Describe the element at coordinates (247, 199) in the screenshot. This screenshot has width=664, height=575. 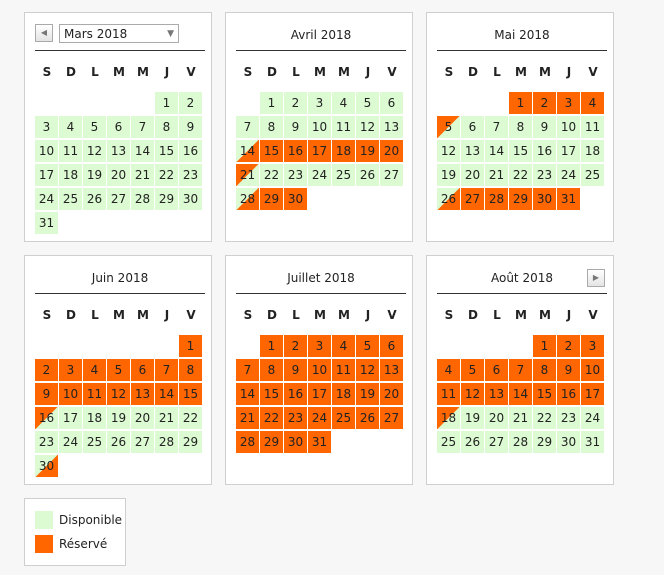
I see `day-changeover: 28` at that location.